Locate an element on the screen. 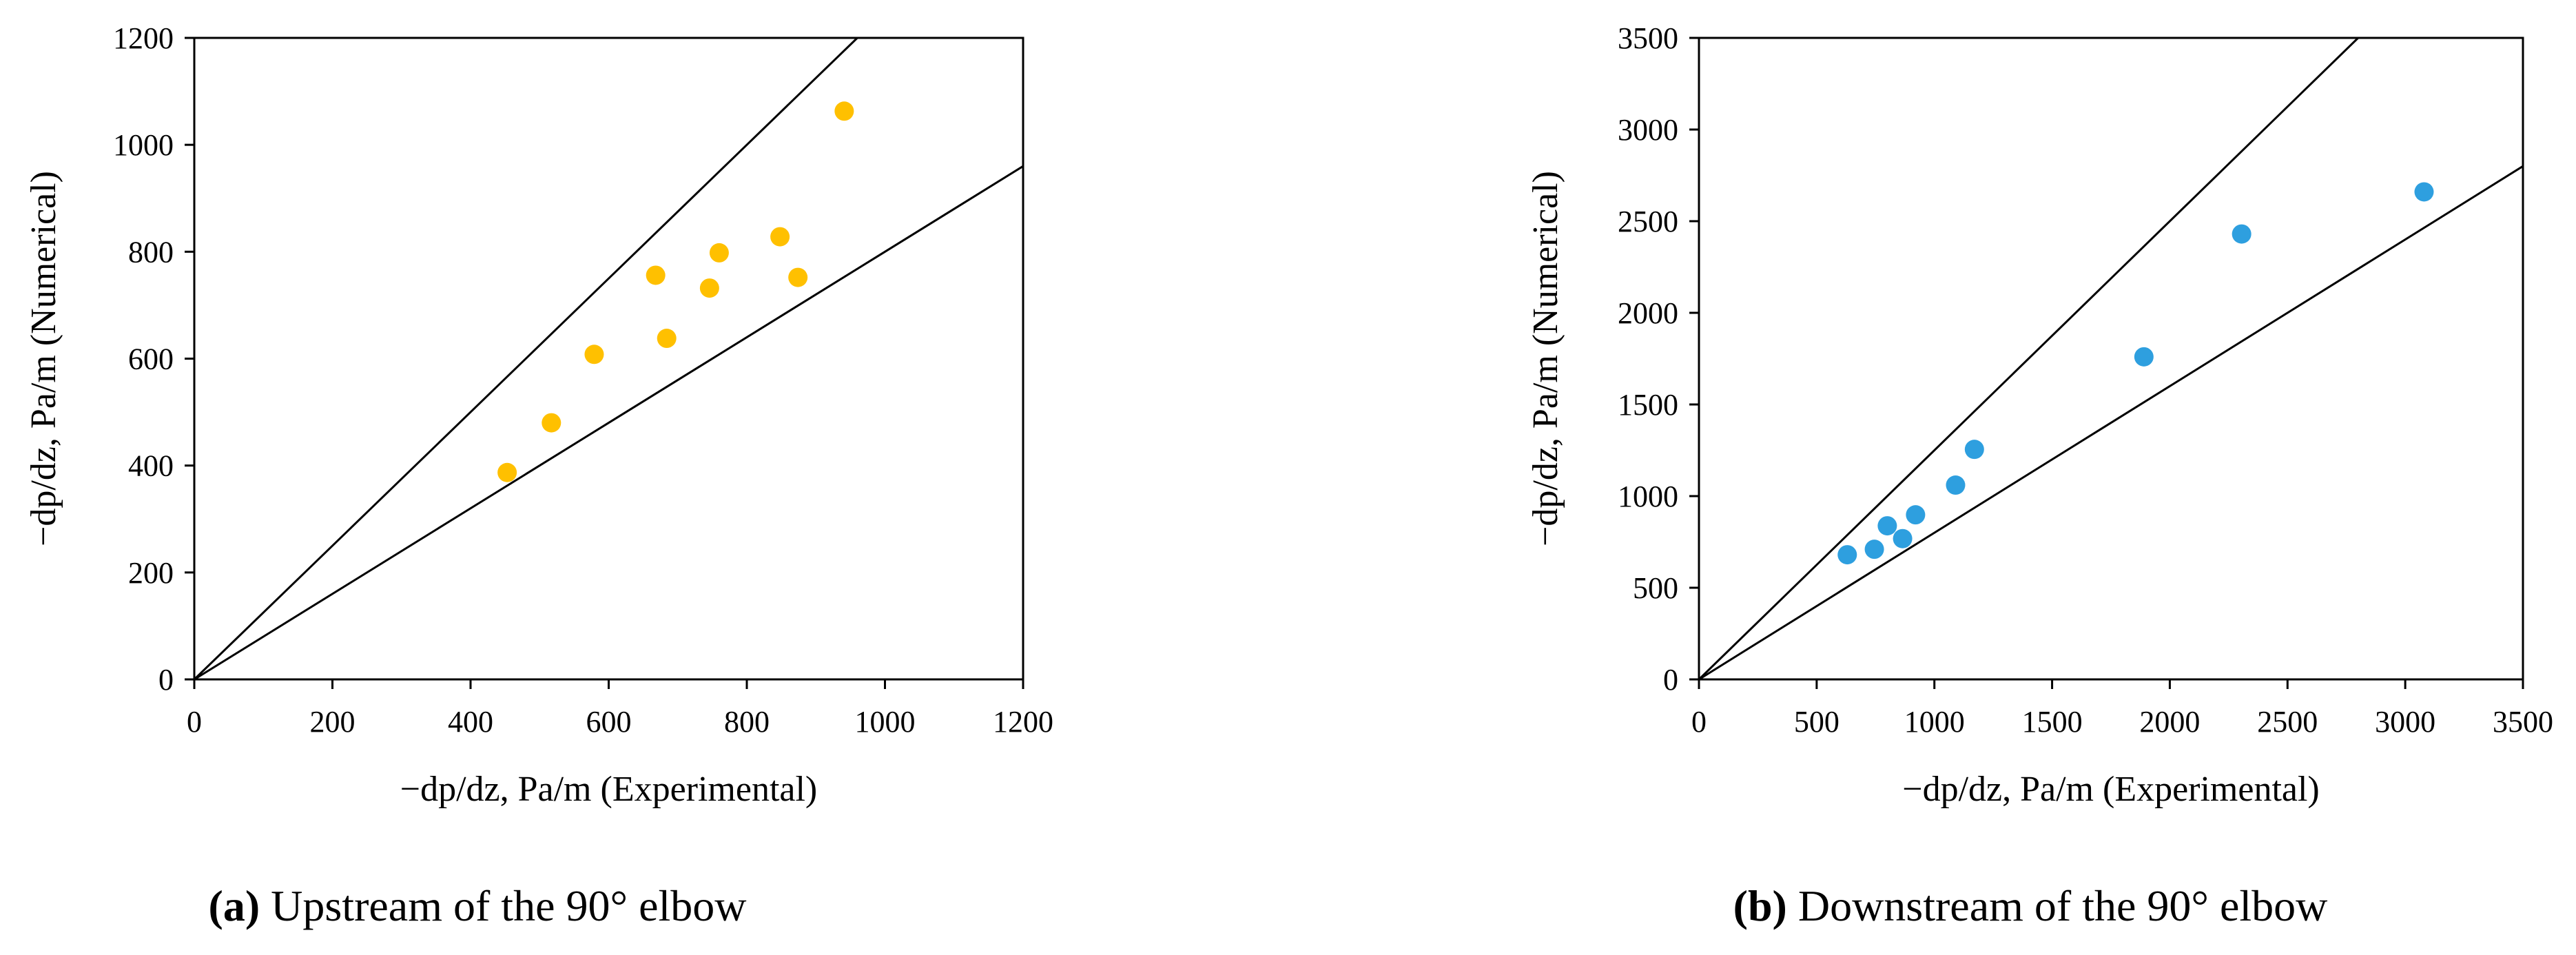 The image size is (2576, 955). chart-b-x-tick-label-0: 0 is located at coordinates (1699, 722).